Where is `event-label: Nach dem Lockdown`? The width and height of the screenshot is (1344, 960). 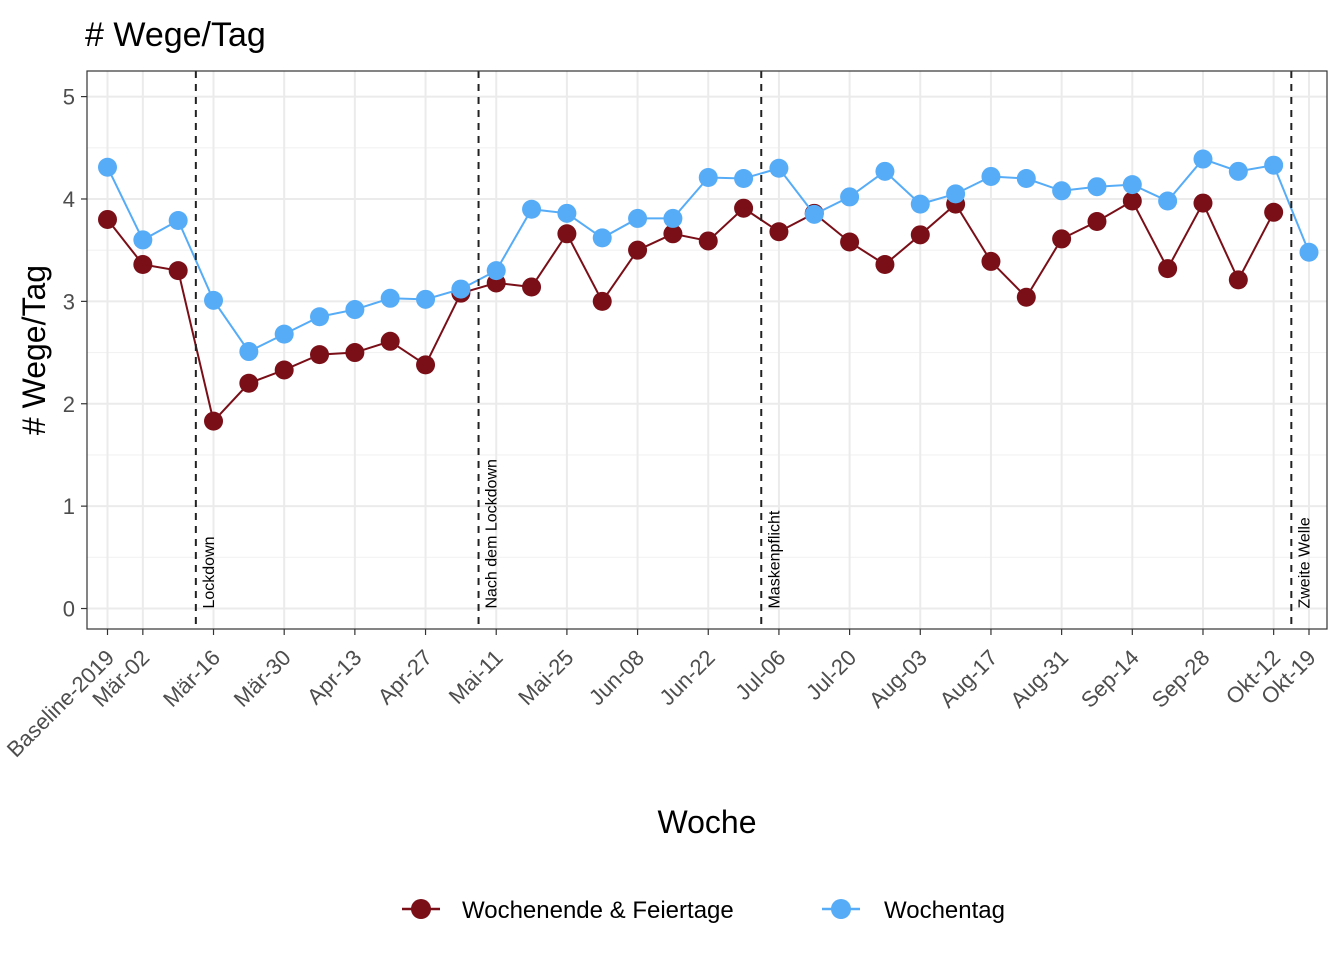
event-label: Nach dem Lockdown is located at coordinates (492, 533).